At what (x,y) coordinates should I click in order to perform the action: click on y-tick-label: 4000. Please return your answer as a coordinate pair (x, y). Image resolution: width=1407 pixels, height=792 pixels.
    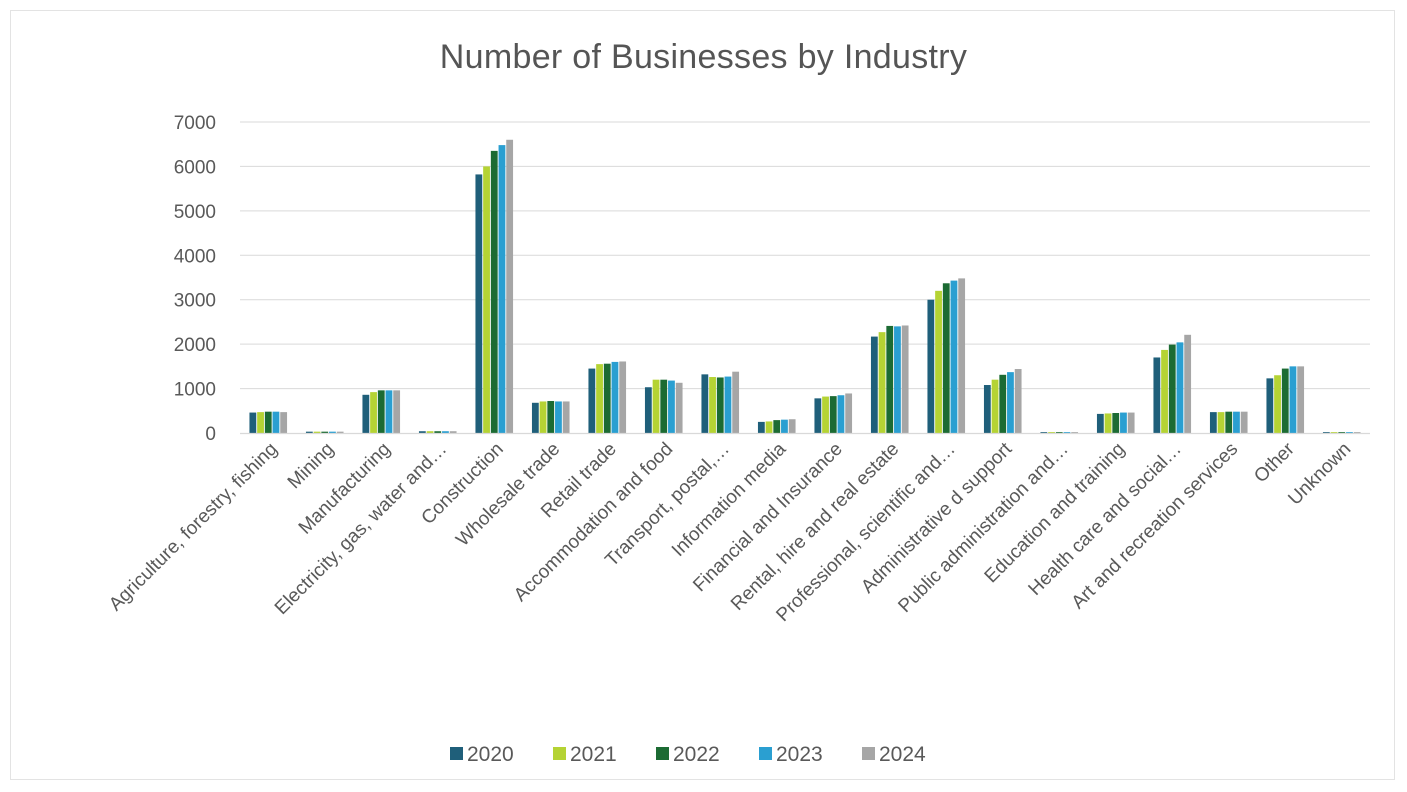
    Looking at the image, I should click on (195, 256).